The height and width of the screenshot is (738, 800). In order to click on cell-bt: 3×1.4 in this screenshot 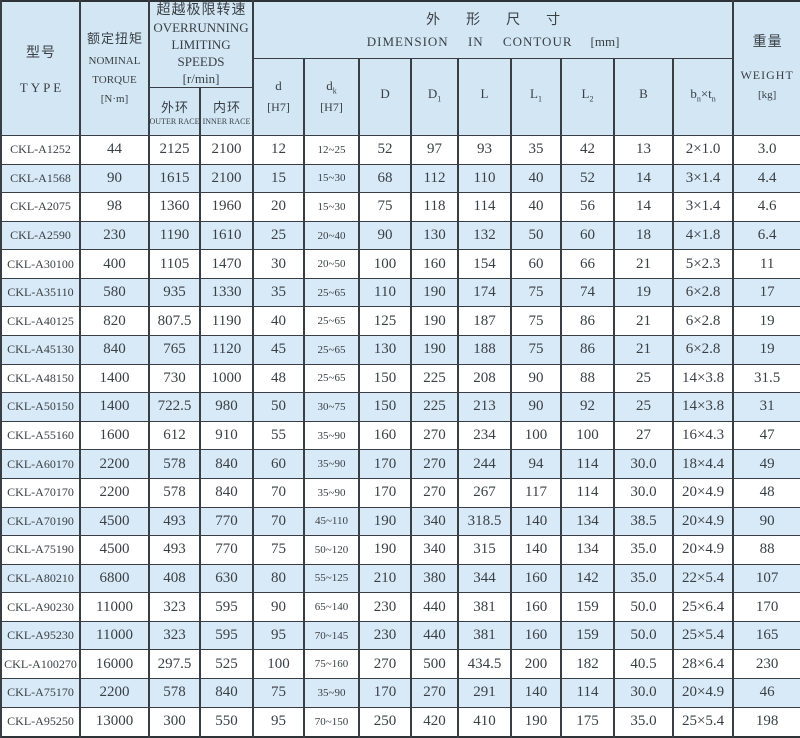, I will do `click(703, 178)`.